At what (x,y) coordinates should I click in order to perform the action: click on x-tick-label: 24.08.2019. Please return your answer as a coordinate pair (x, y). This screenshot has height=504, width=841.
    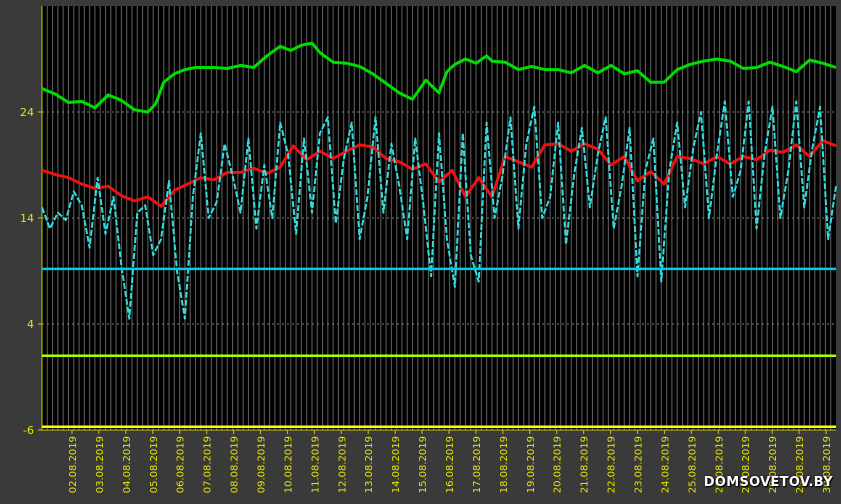
    Looking at the image, I should click on (665, 464).